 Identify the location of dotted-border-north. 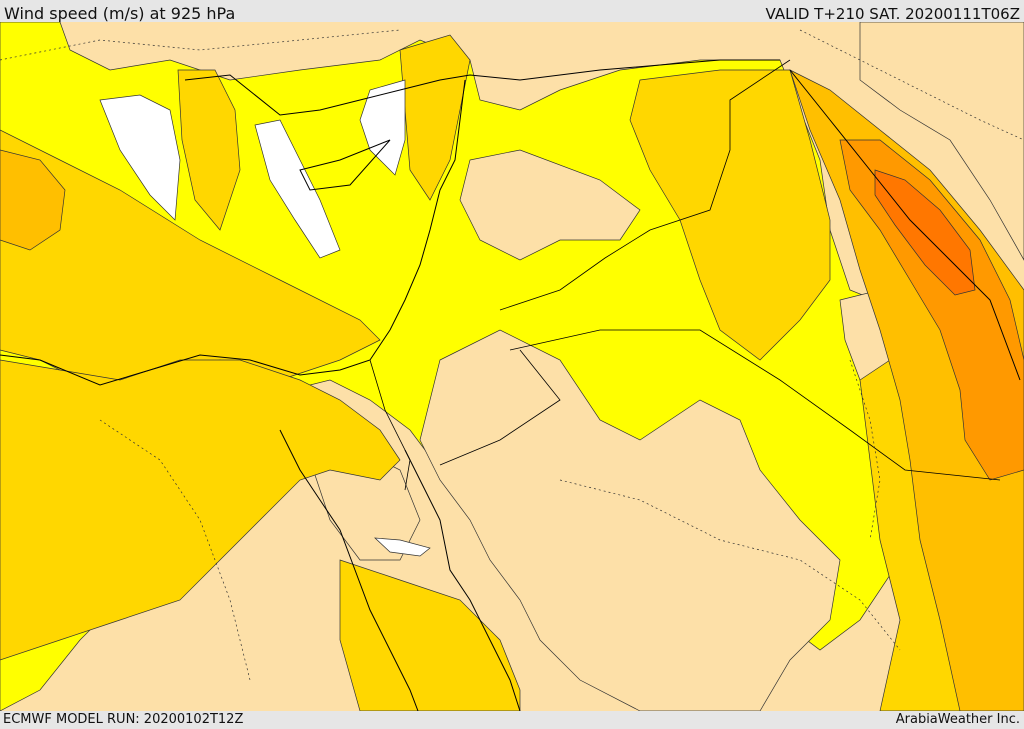
(200, 45).